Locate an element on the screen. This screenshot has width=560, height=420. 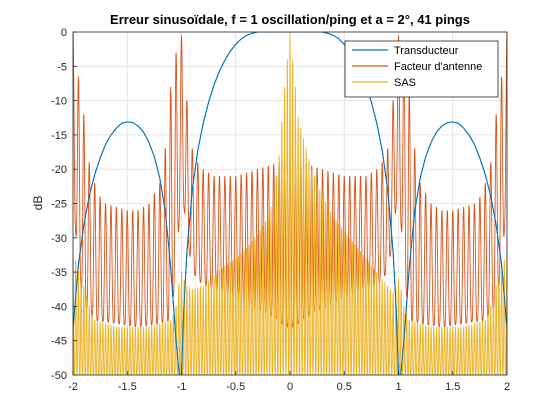
y-tick-label: -10 is located at coordinates (59, 102).